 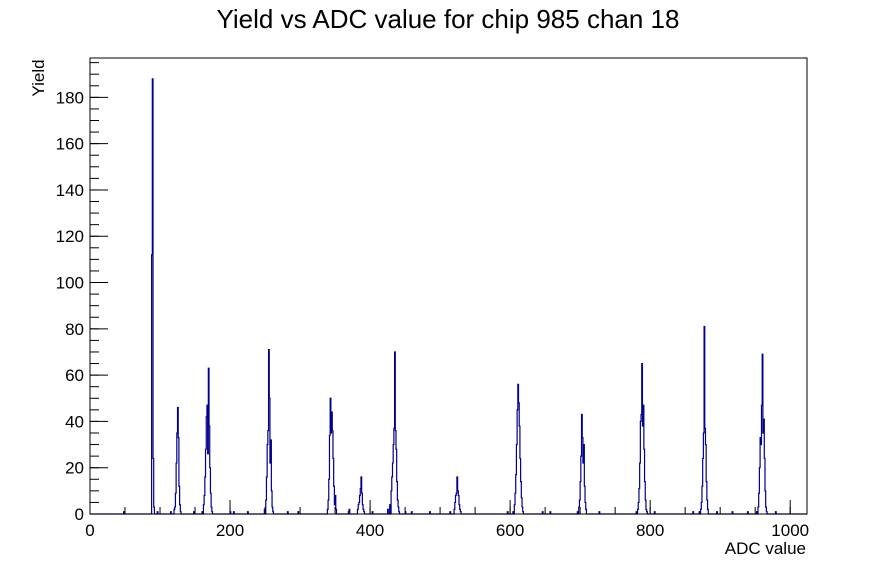 What do you see at coordinates (230, 530) in the screenshot?
I see `x-tick-label: 200` at bounding box center [230, 530].